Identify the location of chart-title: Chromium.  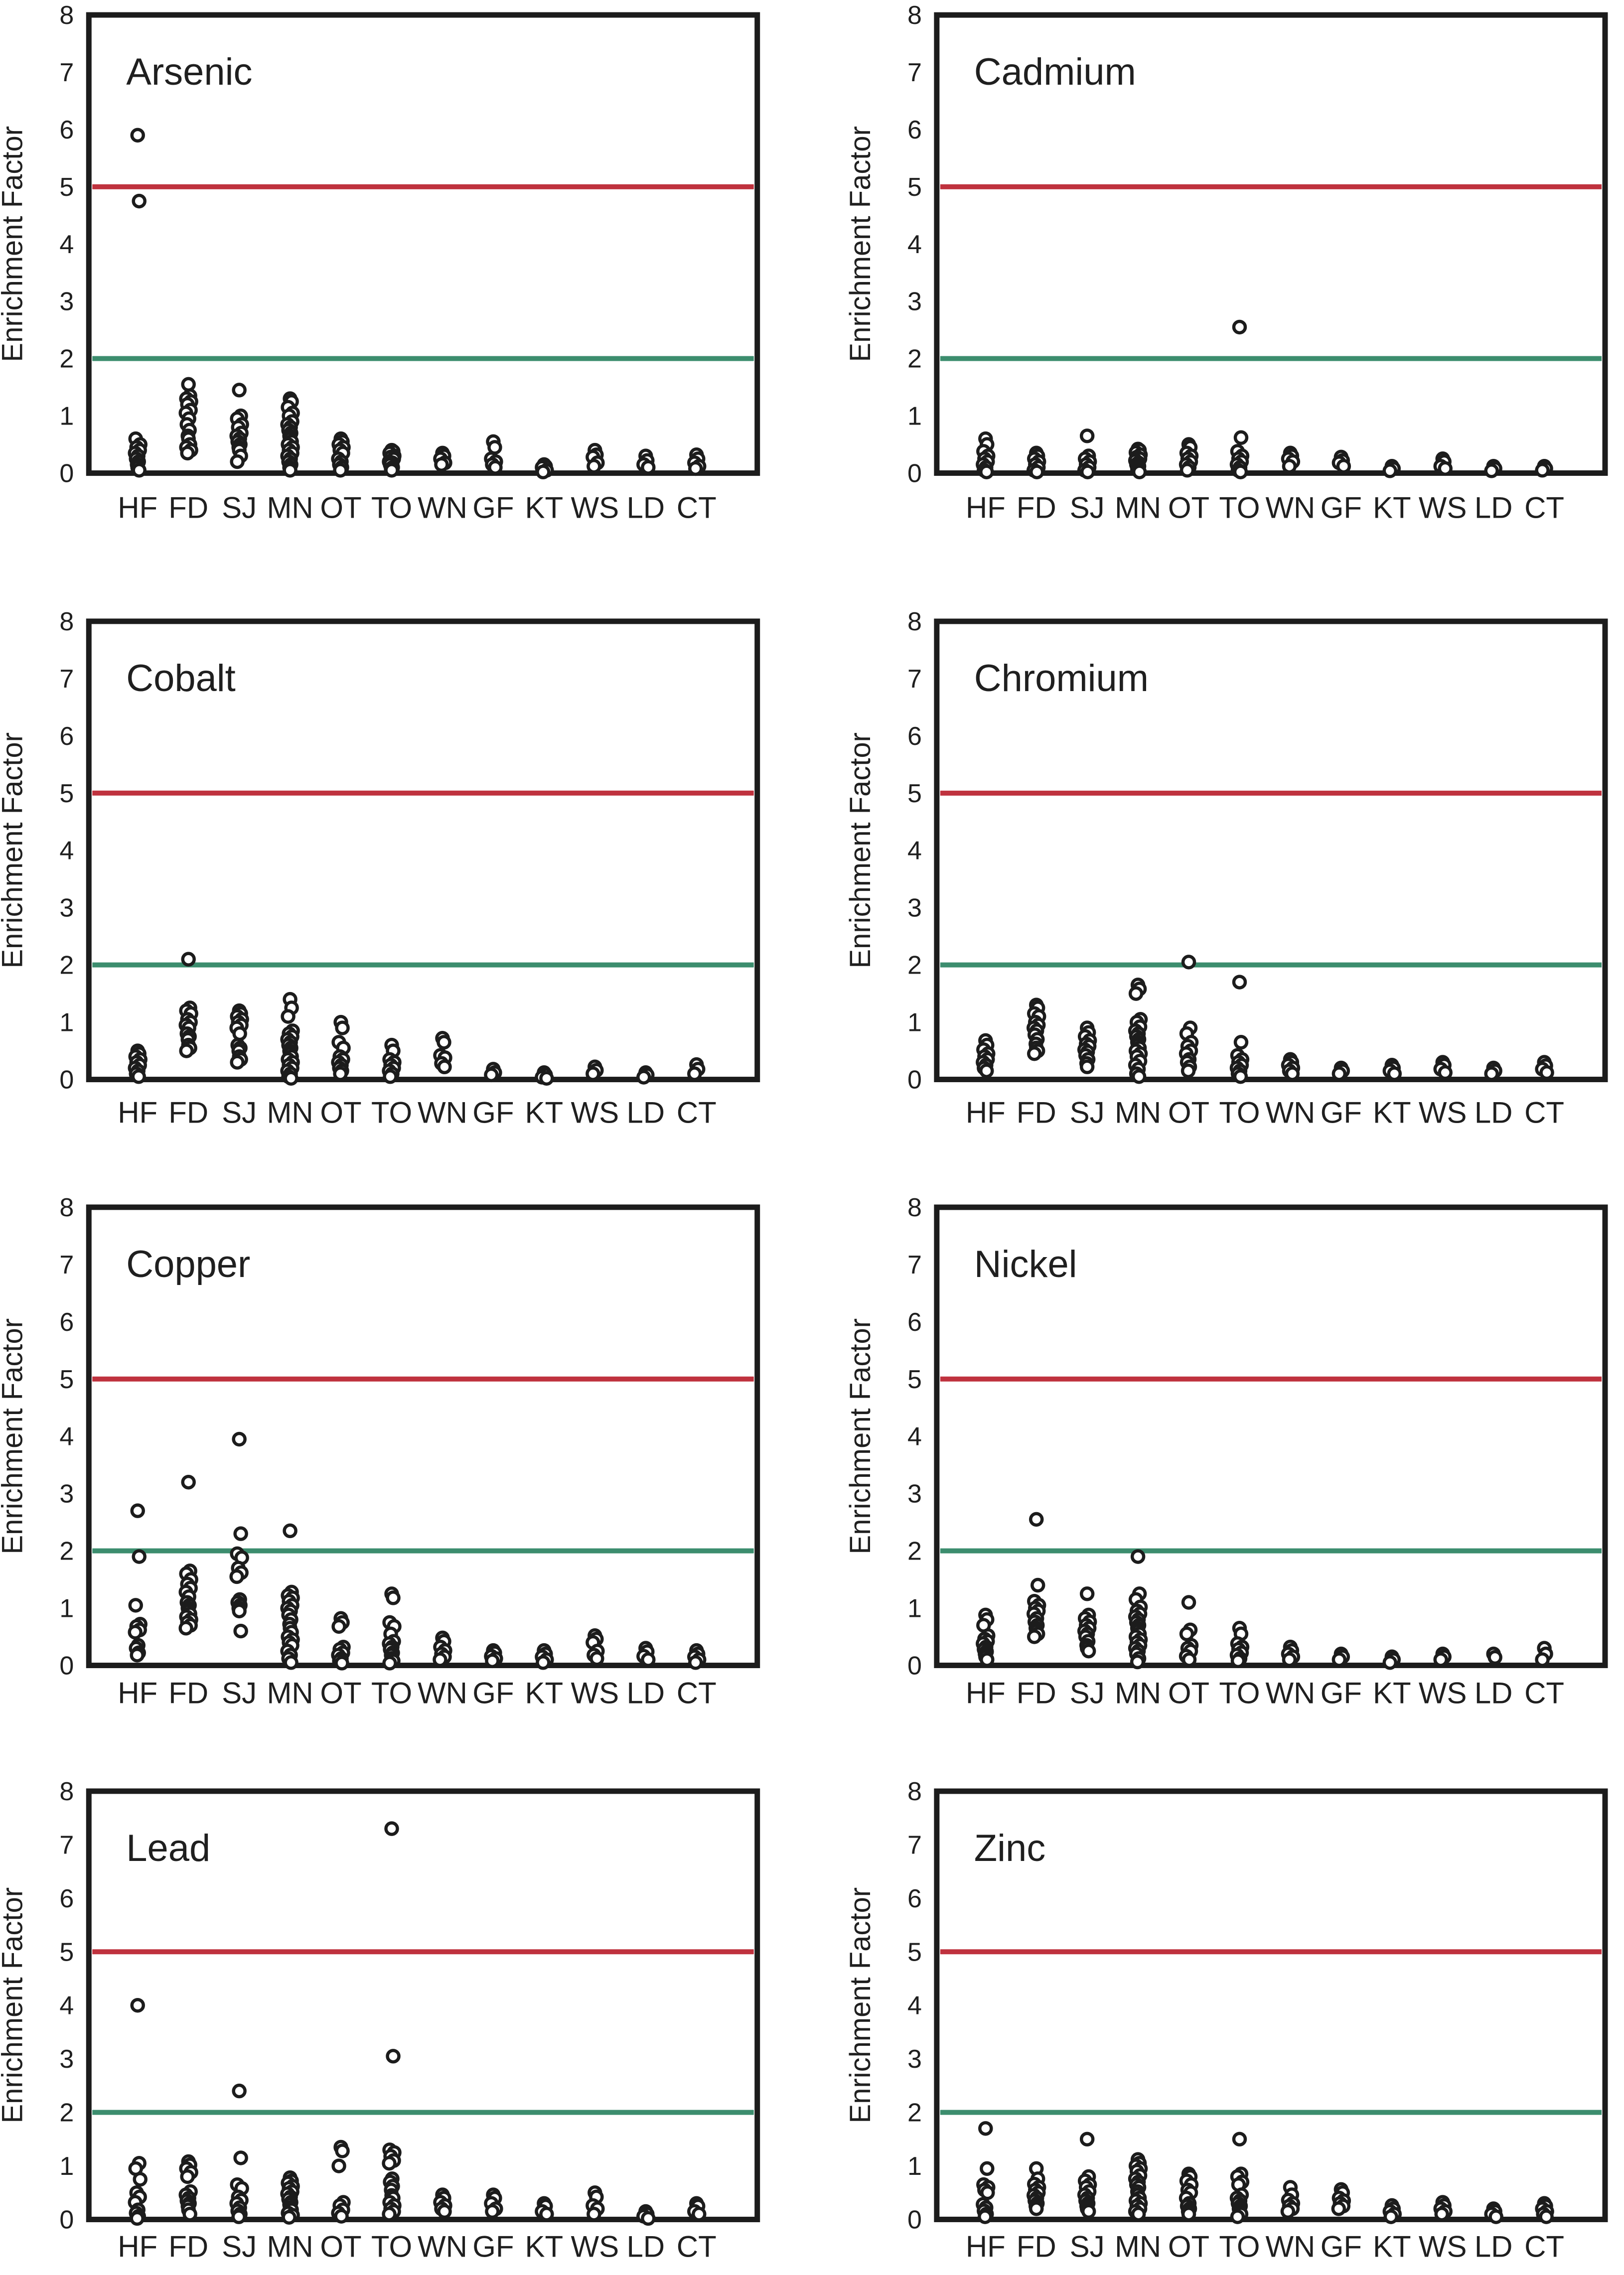
(1062, 678).